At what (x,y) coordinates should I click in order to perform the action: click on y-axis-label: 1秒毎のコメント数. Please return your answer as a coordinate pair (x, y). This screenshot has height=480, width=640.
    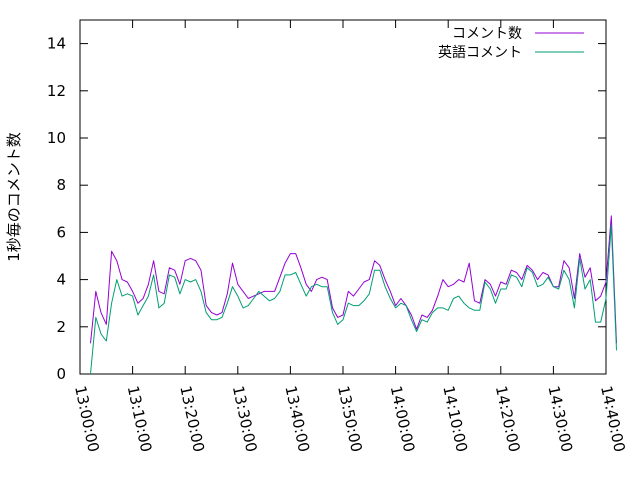
    Looking at the image, I should click on (14, 197).